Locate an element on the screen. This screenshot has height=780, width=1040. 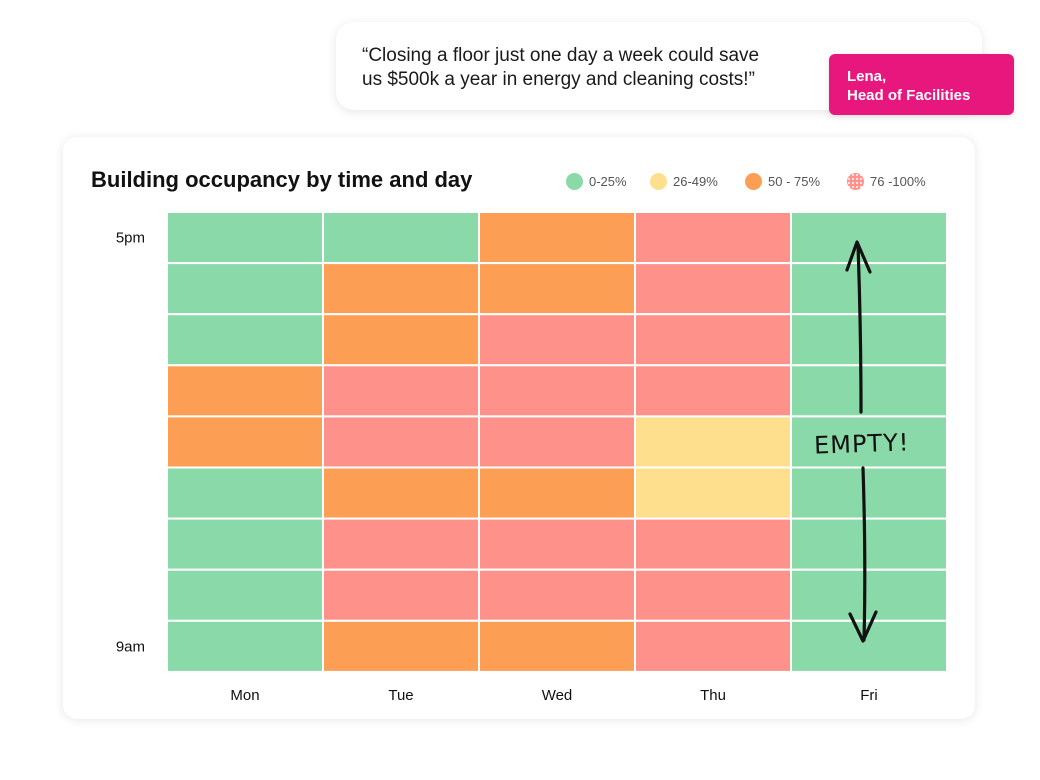
y-label-top: 5pm is located at coordinates (130, 238).